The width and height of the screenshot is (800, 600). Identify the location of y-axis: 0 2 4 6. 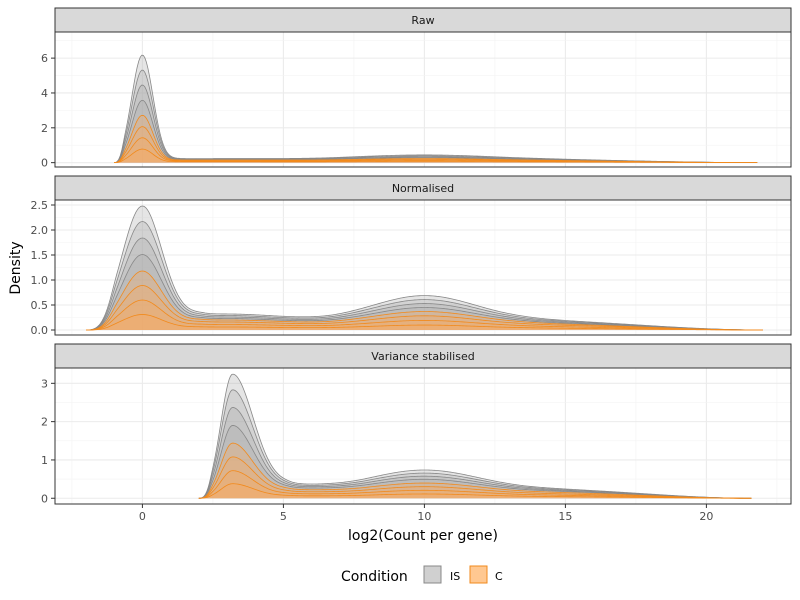
(48, 111).